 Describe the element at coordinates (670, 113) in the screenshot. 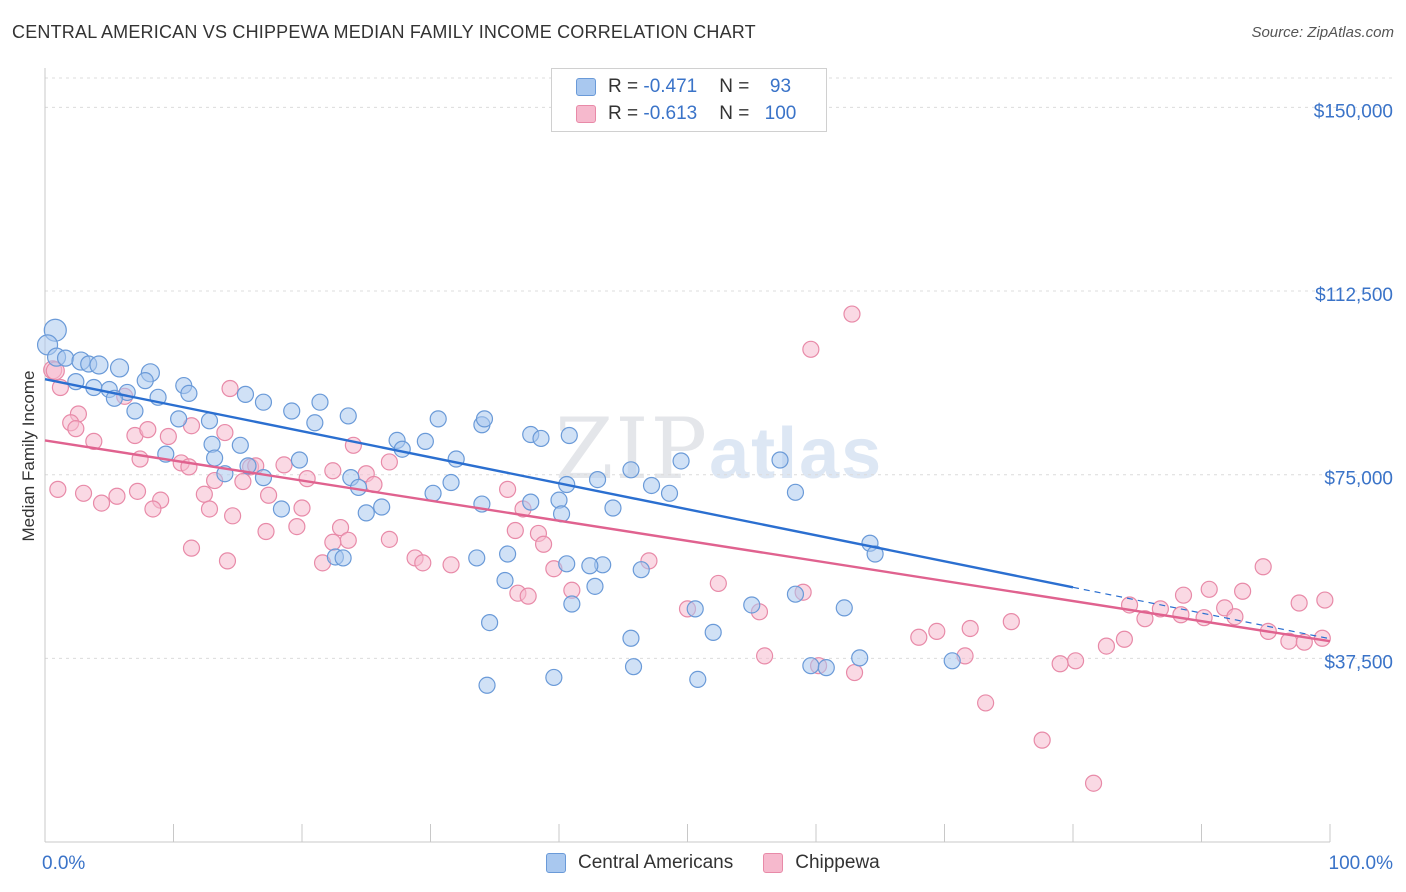

I see `legend-r-value: -0.613` at that location.